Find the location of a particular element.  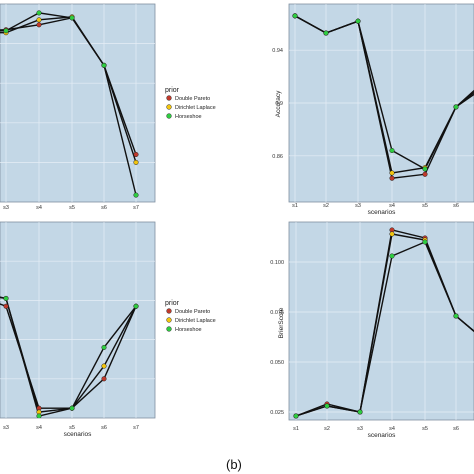

y-tick-label: 0.86 is located at coordinates (277, 157).